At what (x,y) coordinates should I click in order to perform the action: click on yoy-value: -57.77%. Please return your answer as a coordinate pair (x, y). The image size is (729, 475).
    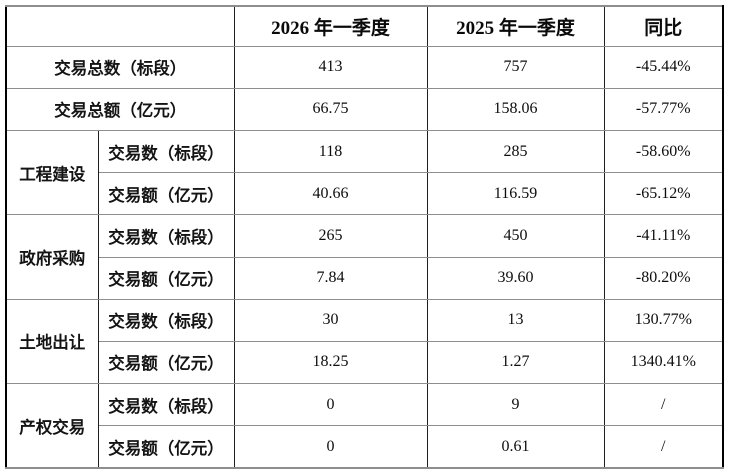
    Looking at the image, I should click on (663, 109).